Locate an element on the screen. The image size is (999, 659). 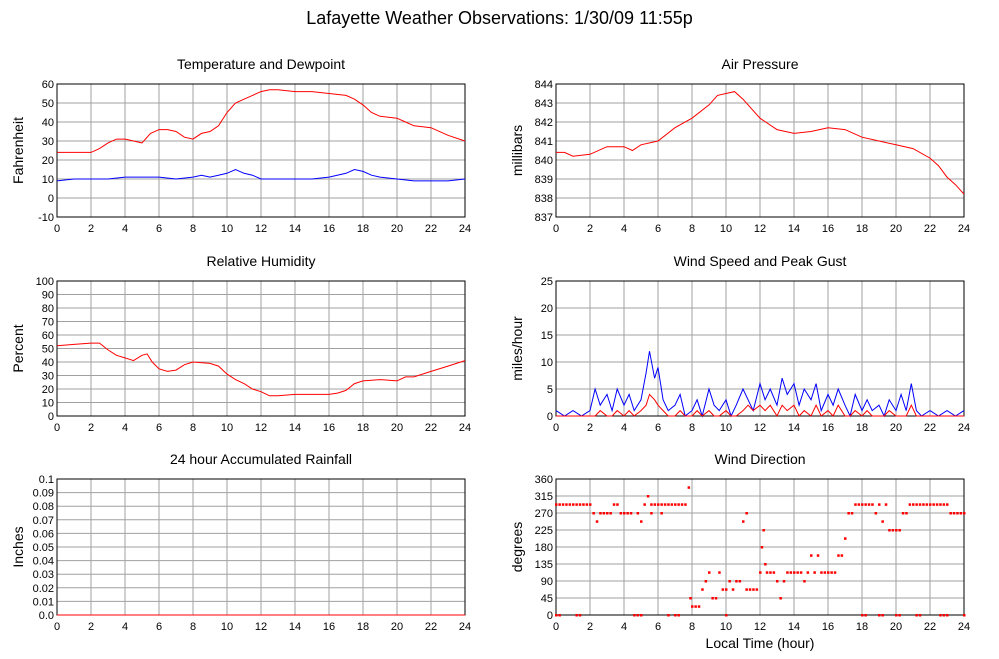
y-tick-label: 45 is located at coordinates (547, 599).